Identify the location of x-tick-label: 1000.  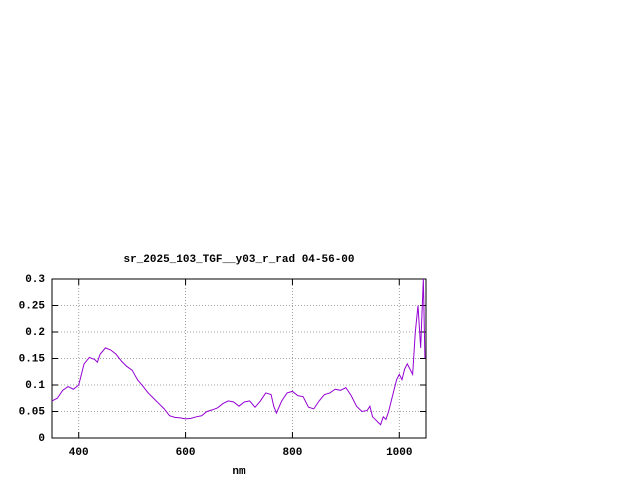
(399, 453).